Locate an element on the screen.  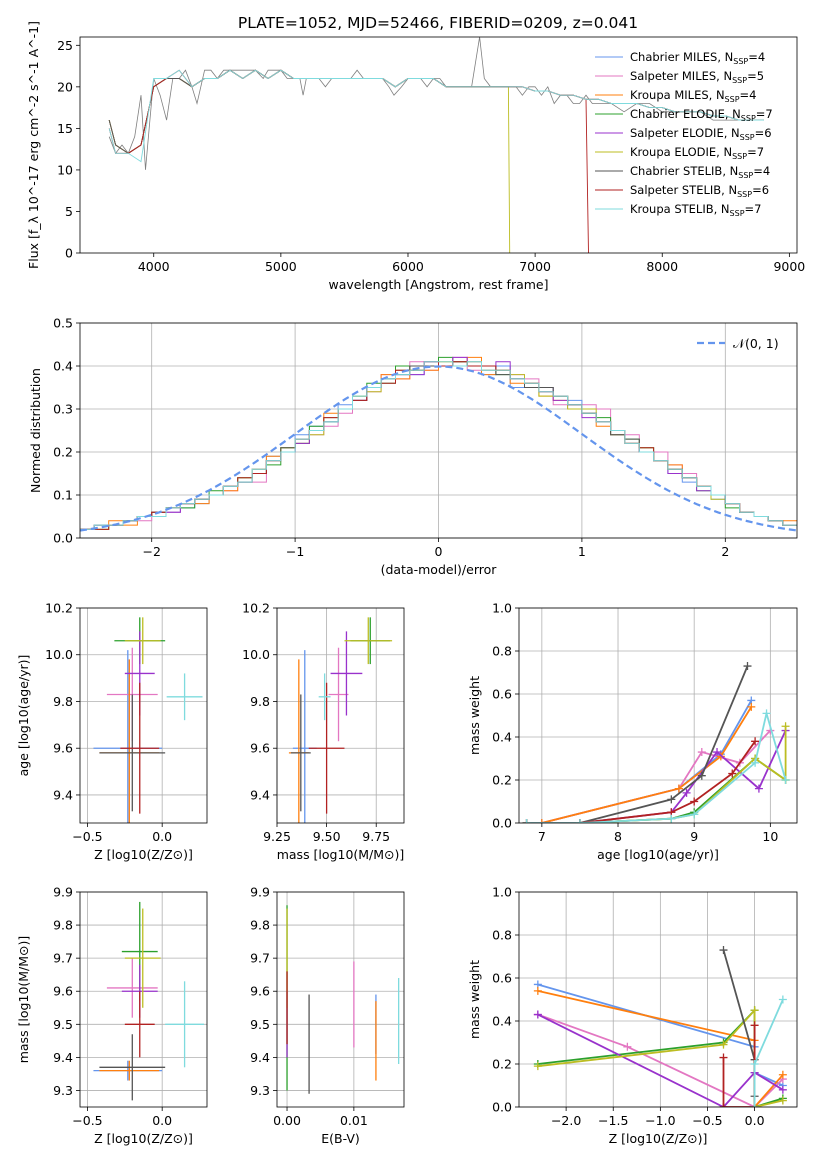
mass-vs-extinction-panel: 0.00 0.01 9.3 9.4 9.5 9.6 9.7 9.8 9.9 E(B-V) is located at coordinates (327, 1015).